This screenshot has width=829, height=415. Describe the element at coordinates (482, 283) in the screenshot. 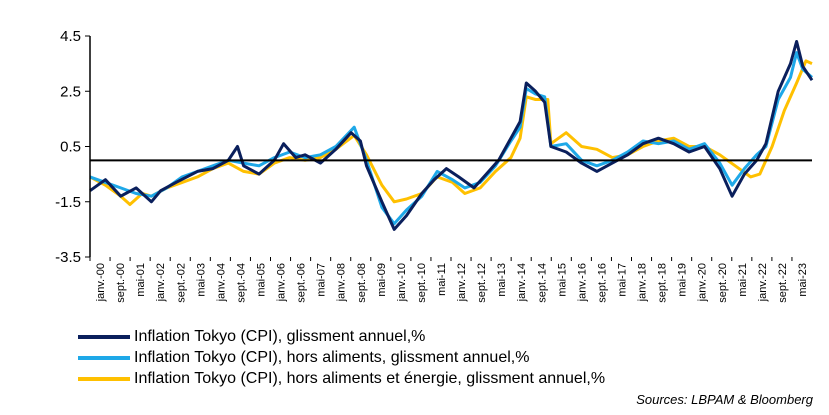

I see `x-tick-label: sept.-12` at that location.